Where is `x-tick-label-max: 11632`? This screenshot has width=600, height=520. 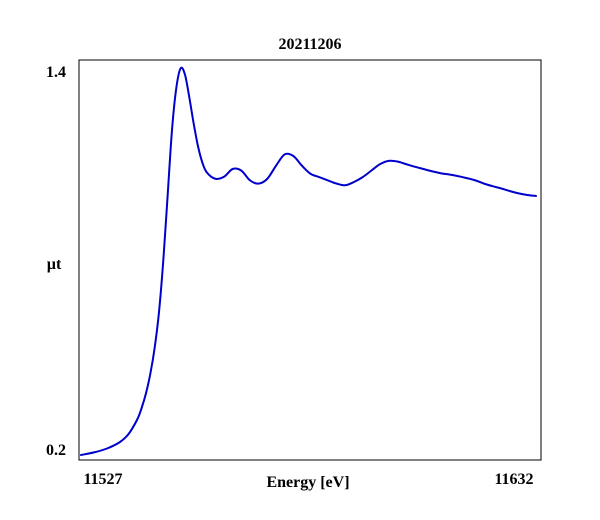 x-tick-label-max: 11632 is located at coordinates (513, 479).